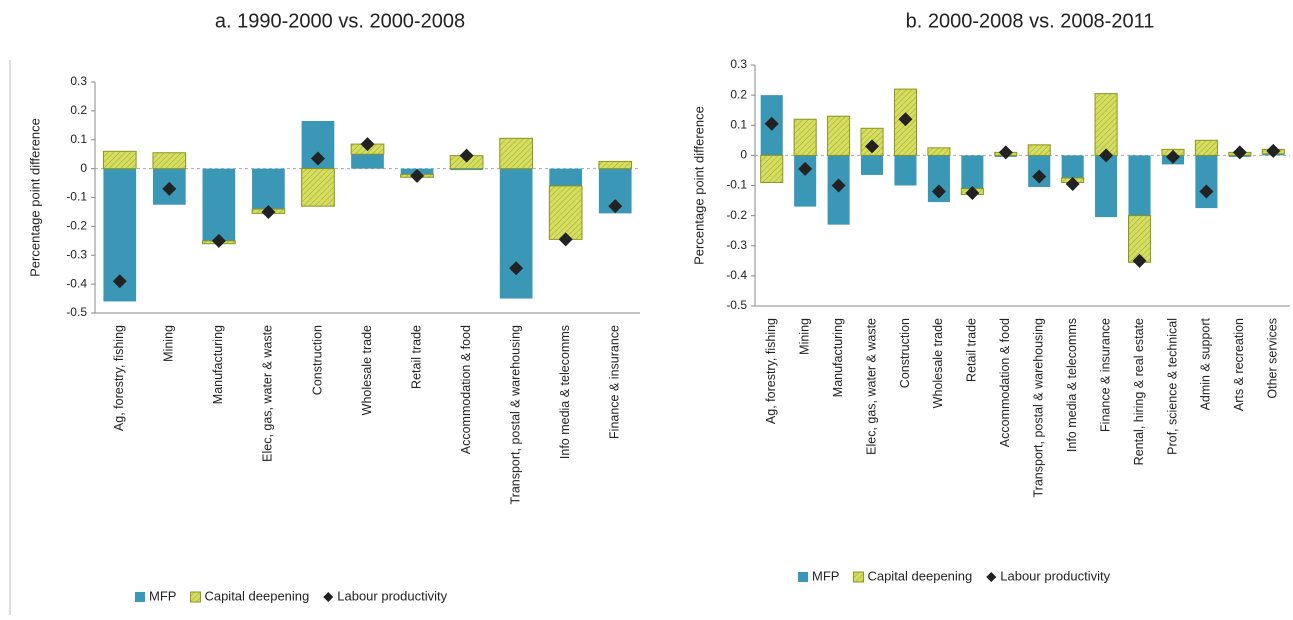 This screenshot has height=620, width=1293. What do you see at coordinates (1239, 364) in the screenshot?
I see `x-tick-label: Arts & recreation` at bounding box center [1239, 364].